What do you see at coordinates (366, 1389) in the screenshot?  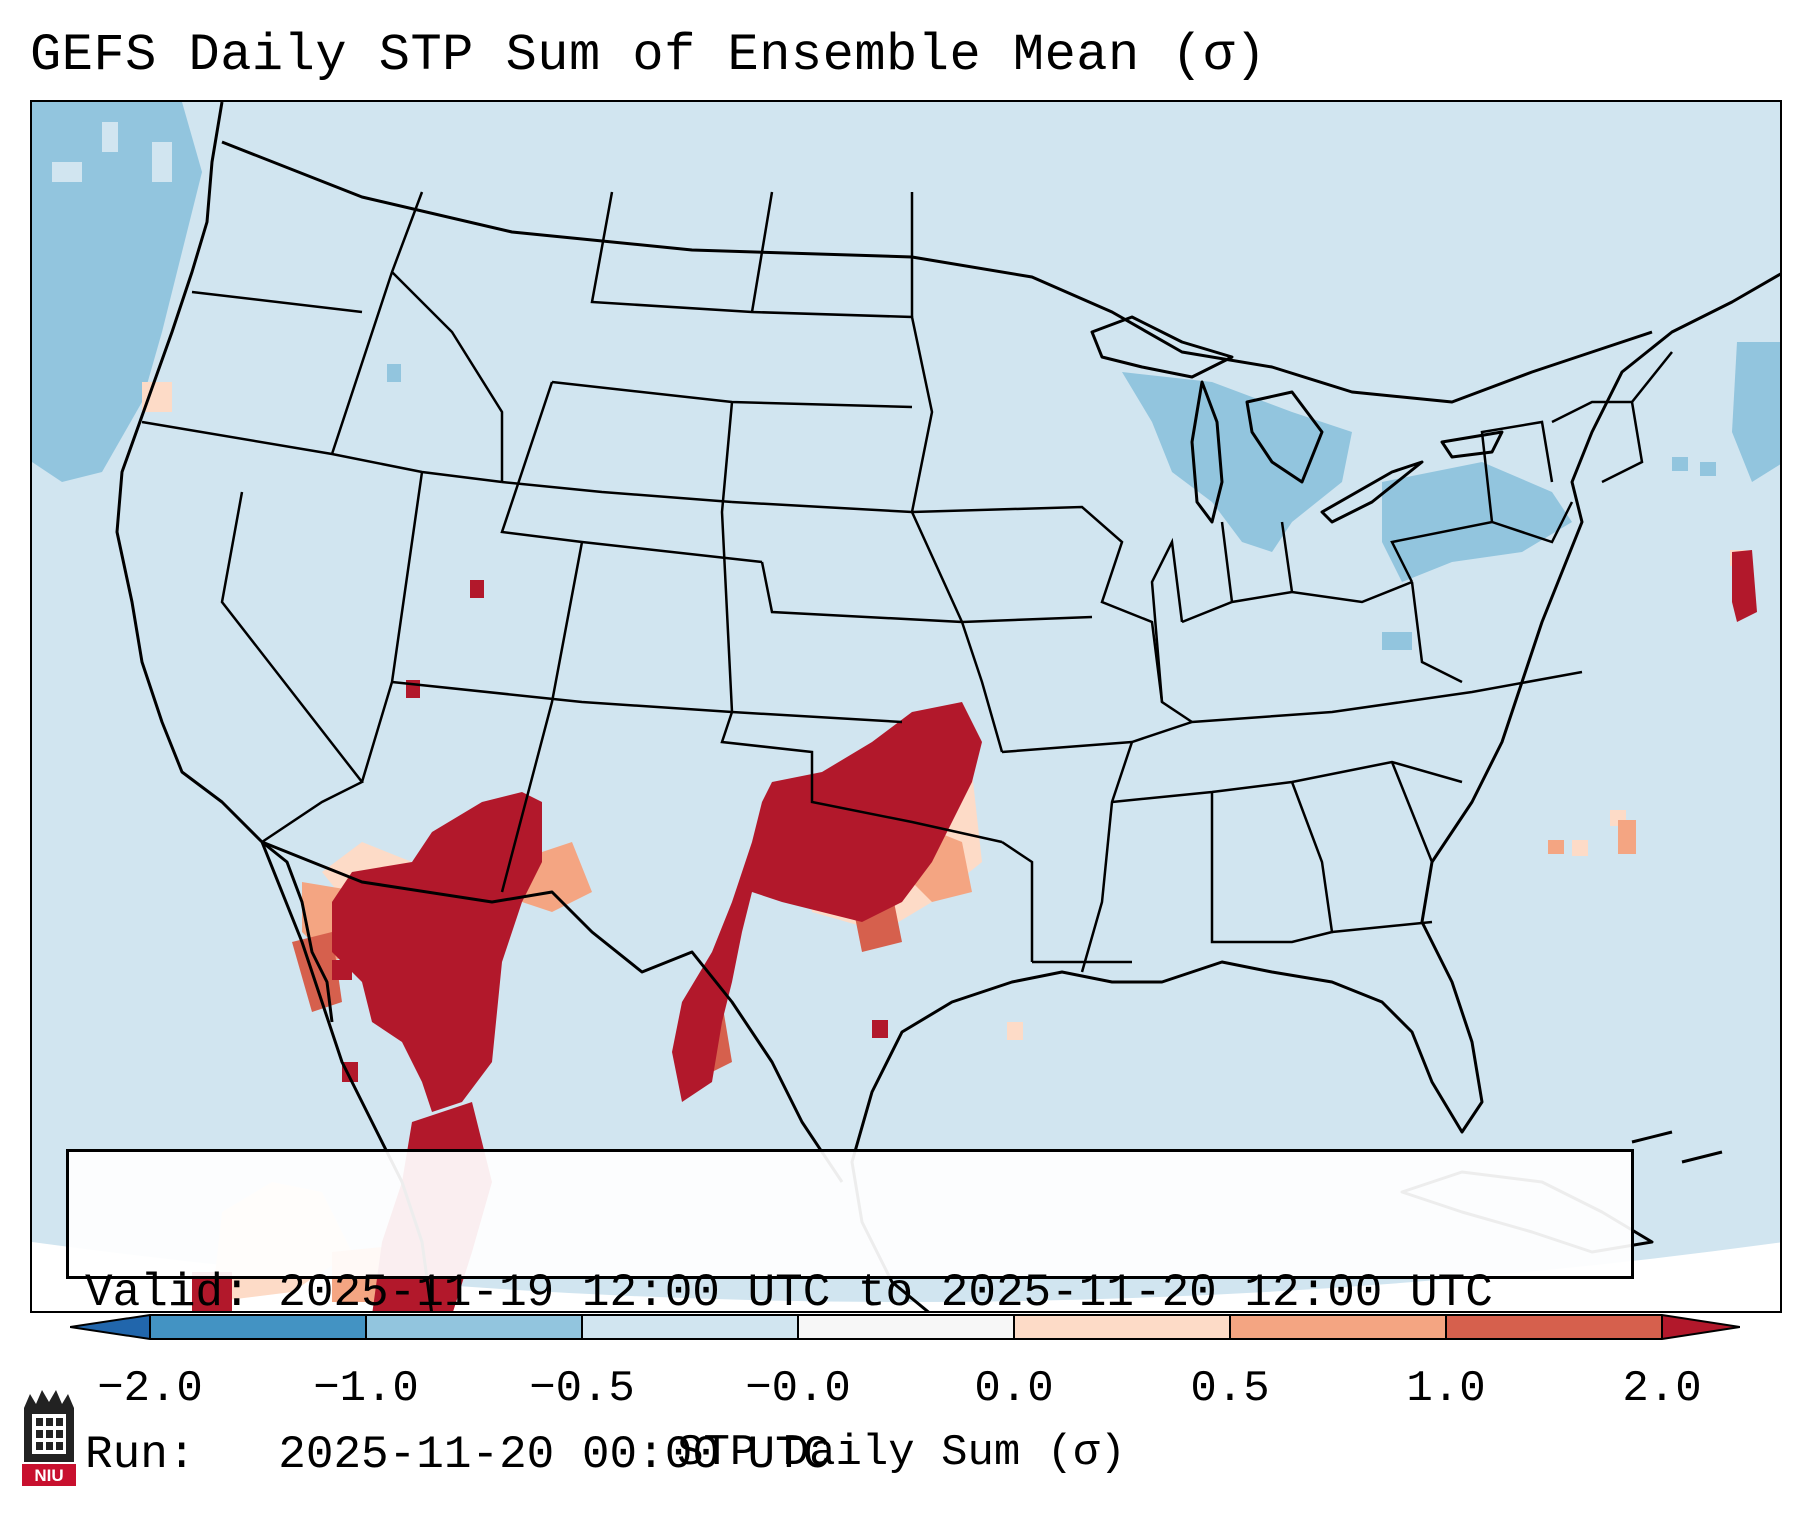 I see `colorbar-tick-label: −1.0` at bounding box center [366, 1389].